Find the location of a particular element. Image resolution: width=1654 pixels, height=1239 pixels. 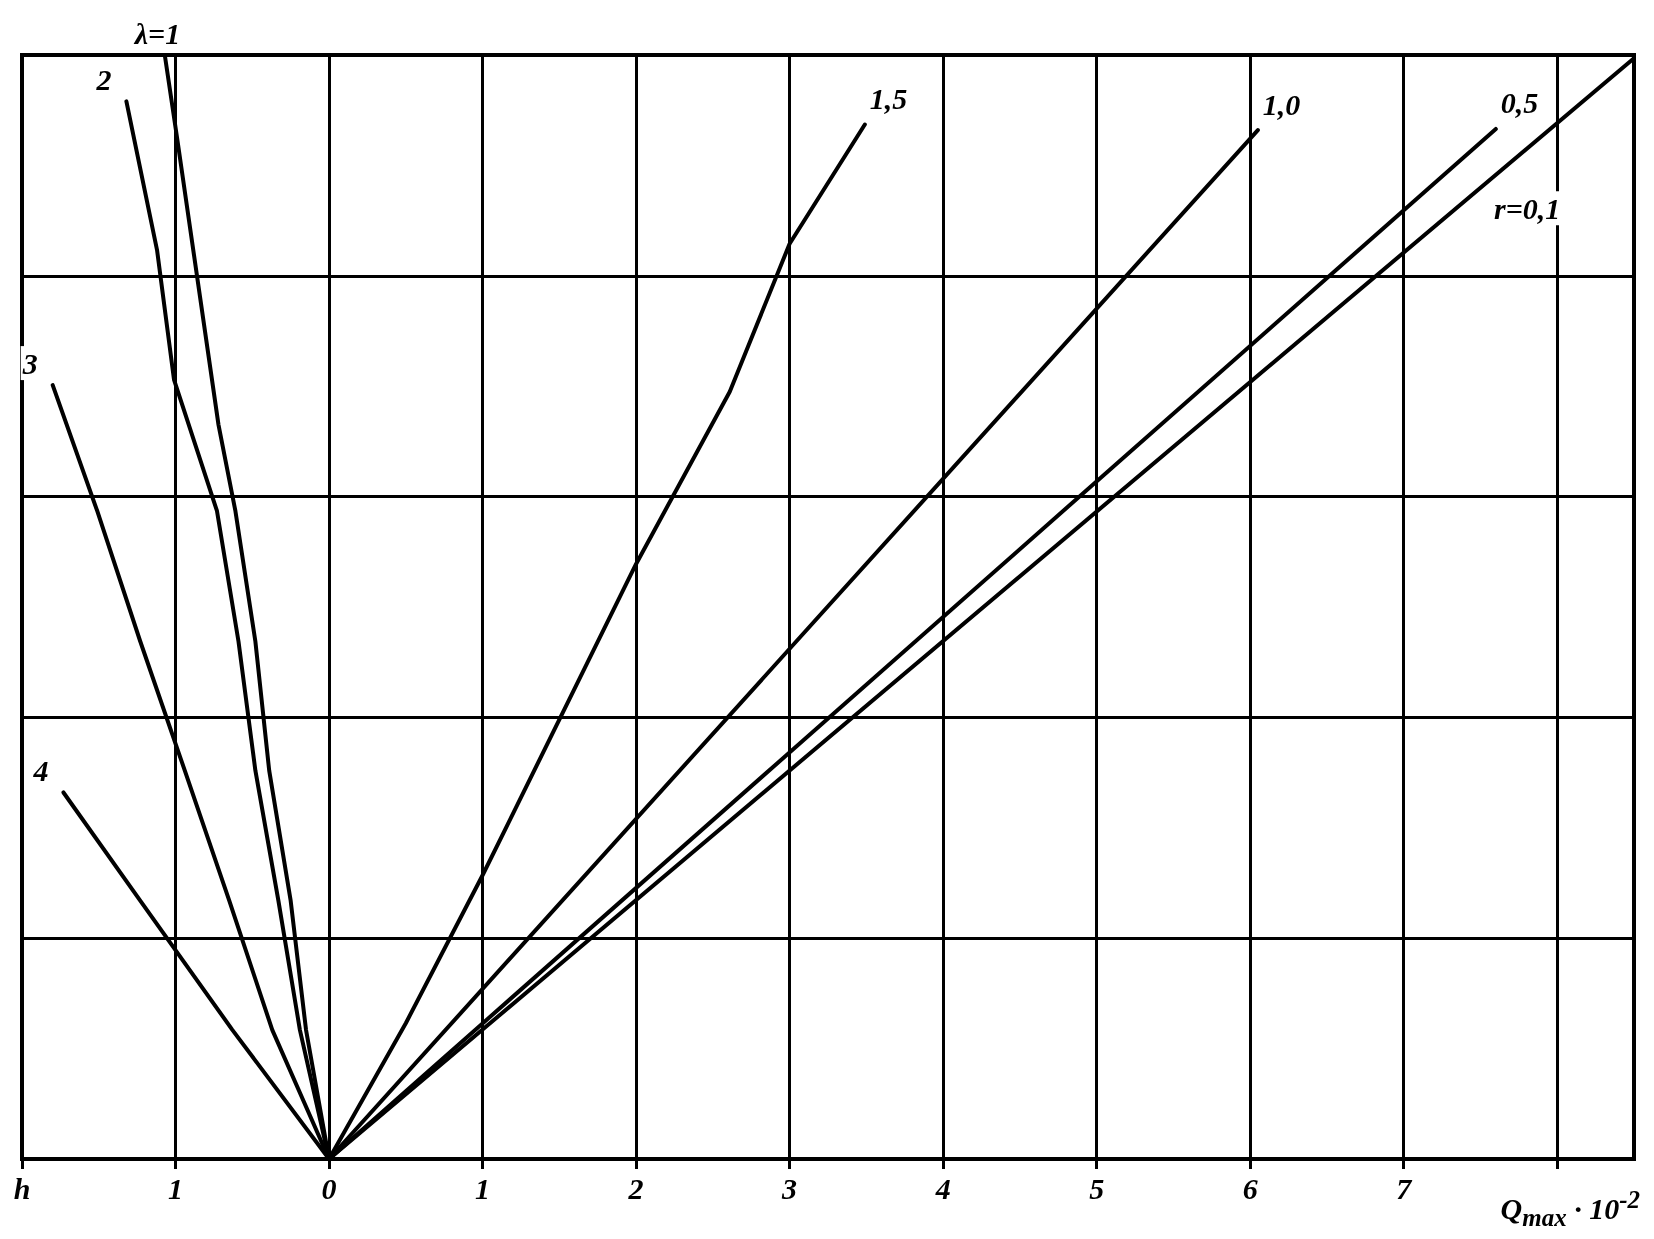

x-tick-label: 4 is located at coordinates (942, 1188).